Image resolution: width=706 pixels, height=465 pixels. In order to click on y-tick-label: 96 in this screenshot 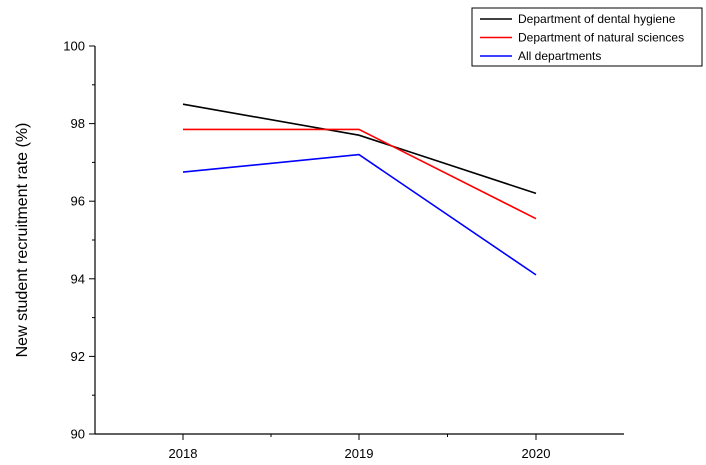, I will do `click(78, 201)`.